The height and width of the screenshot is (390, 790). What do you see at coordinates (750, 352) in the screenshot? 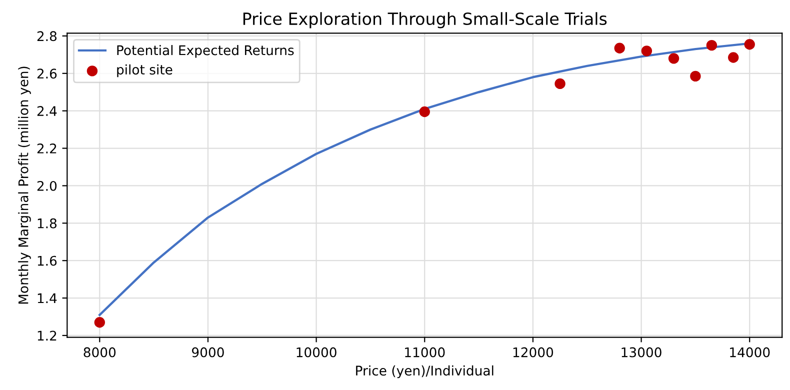
I see `x-tick-label: 14000` at bounding box center [750, 352].